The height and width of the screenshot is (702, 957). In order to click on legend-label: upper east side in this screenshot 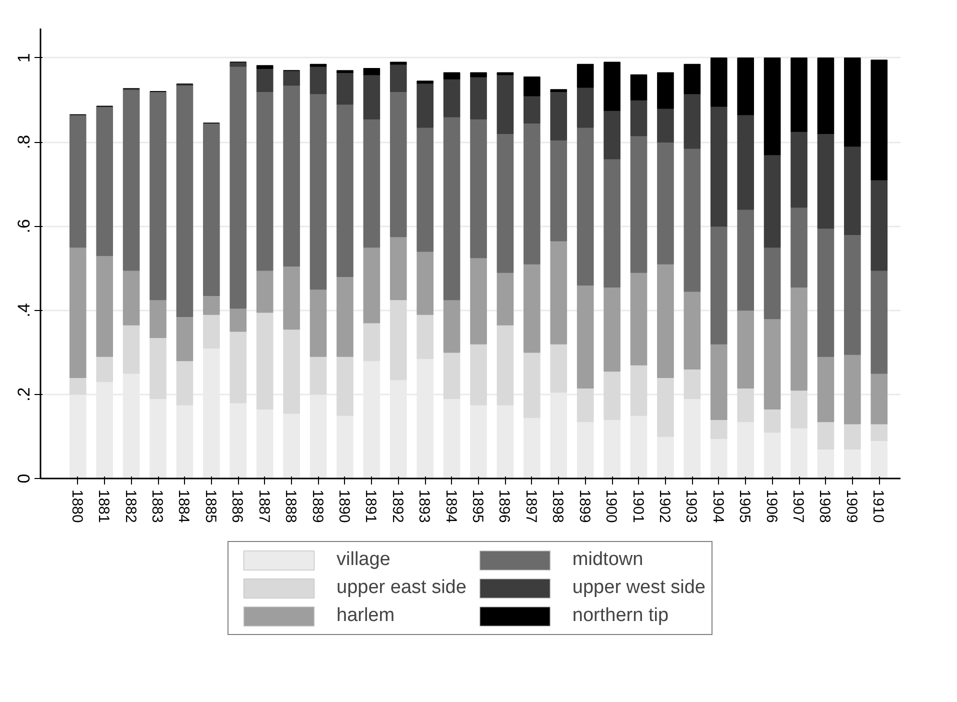, I will do `click(401, 587)`.